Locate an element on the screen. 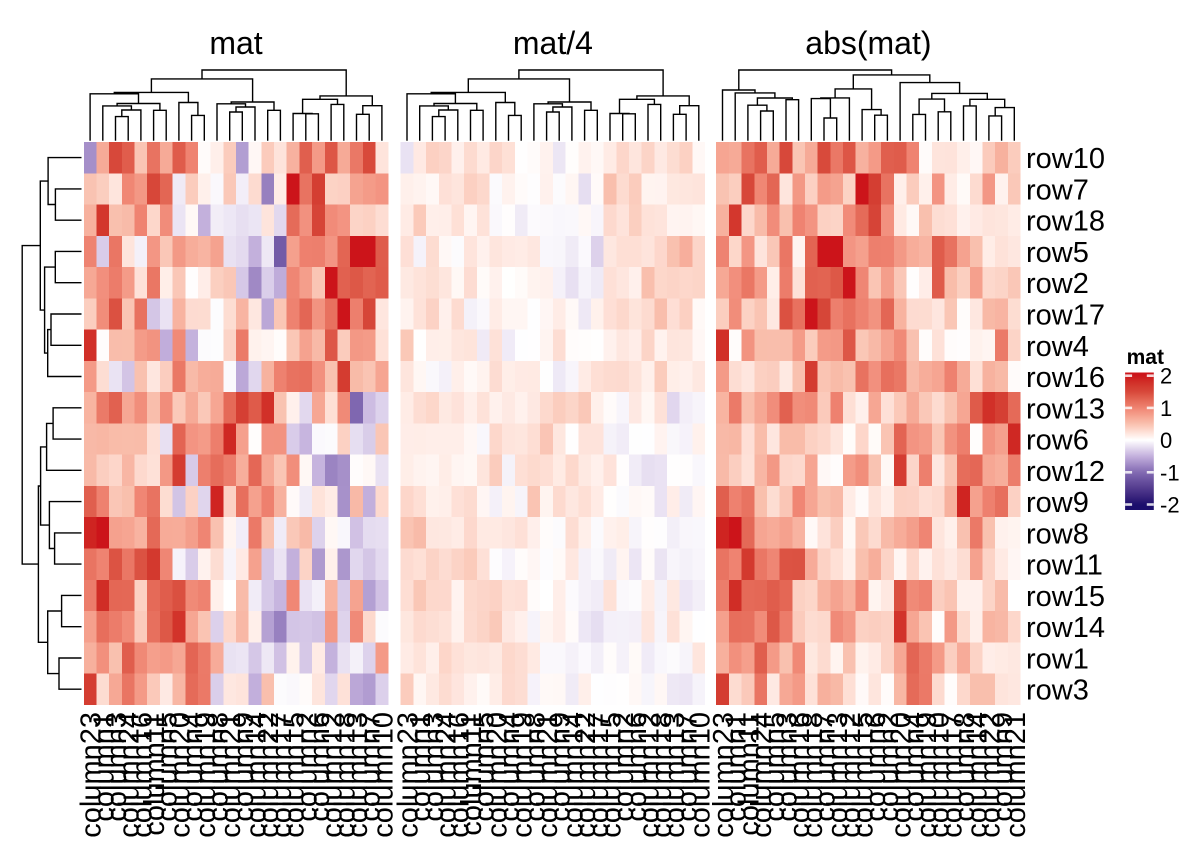 The width and height of the screenshot is (1200, 857). svg-text: -1 is located at coordinates (1170, 472).